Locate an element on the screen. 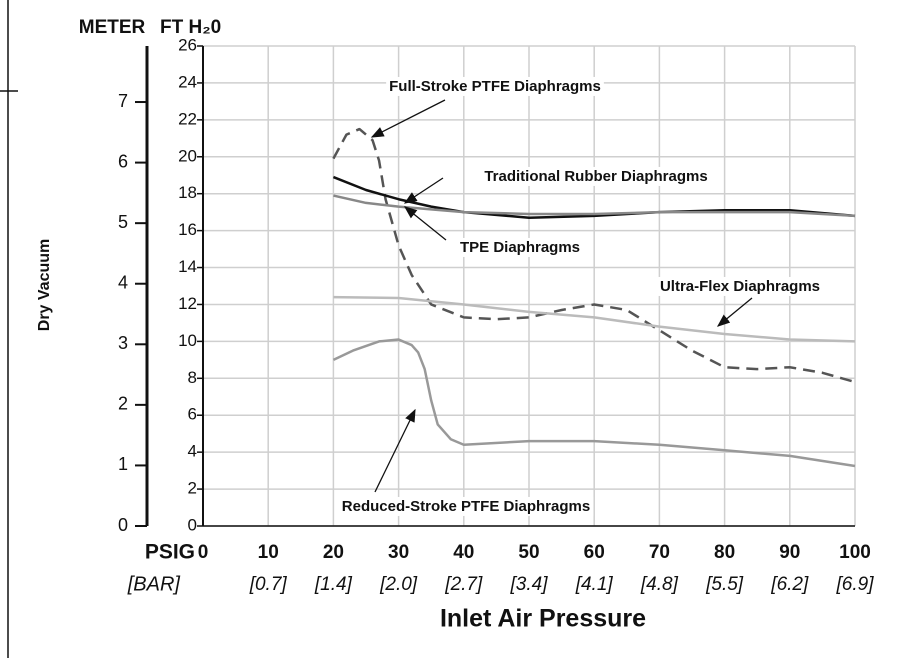  y-tick-label: 8 is located at coordinates (192, 377).